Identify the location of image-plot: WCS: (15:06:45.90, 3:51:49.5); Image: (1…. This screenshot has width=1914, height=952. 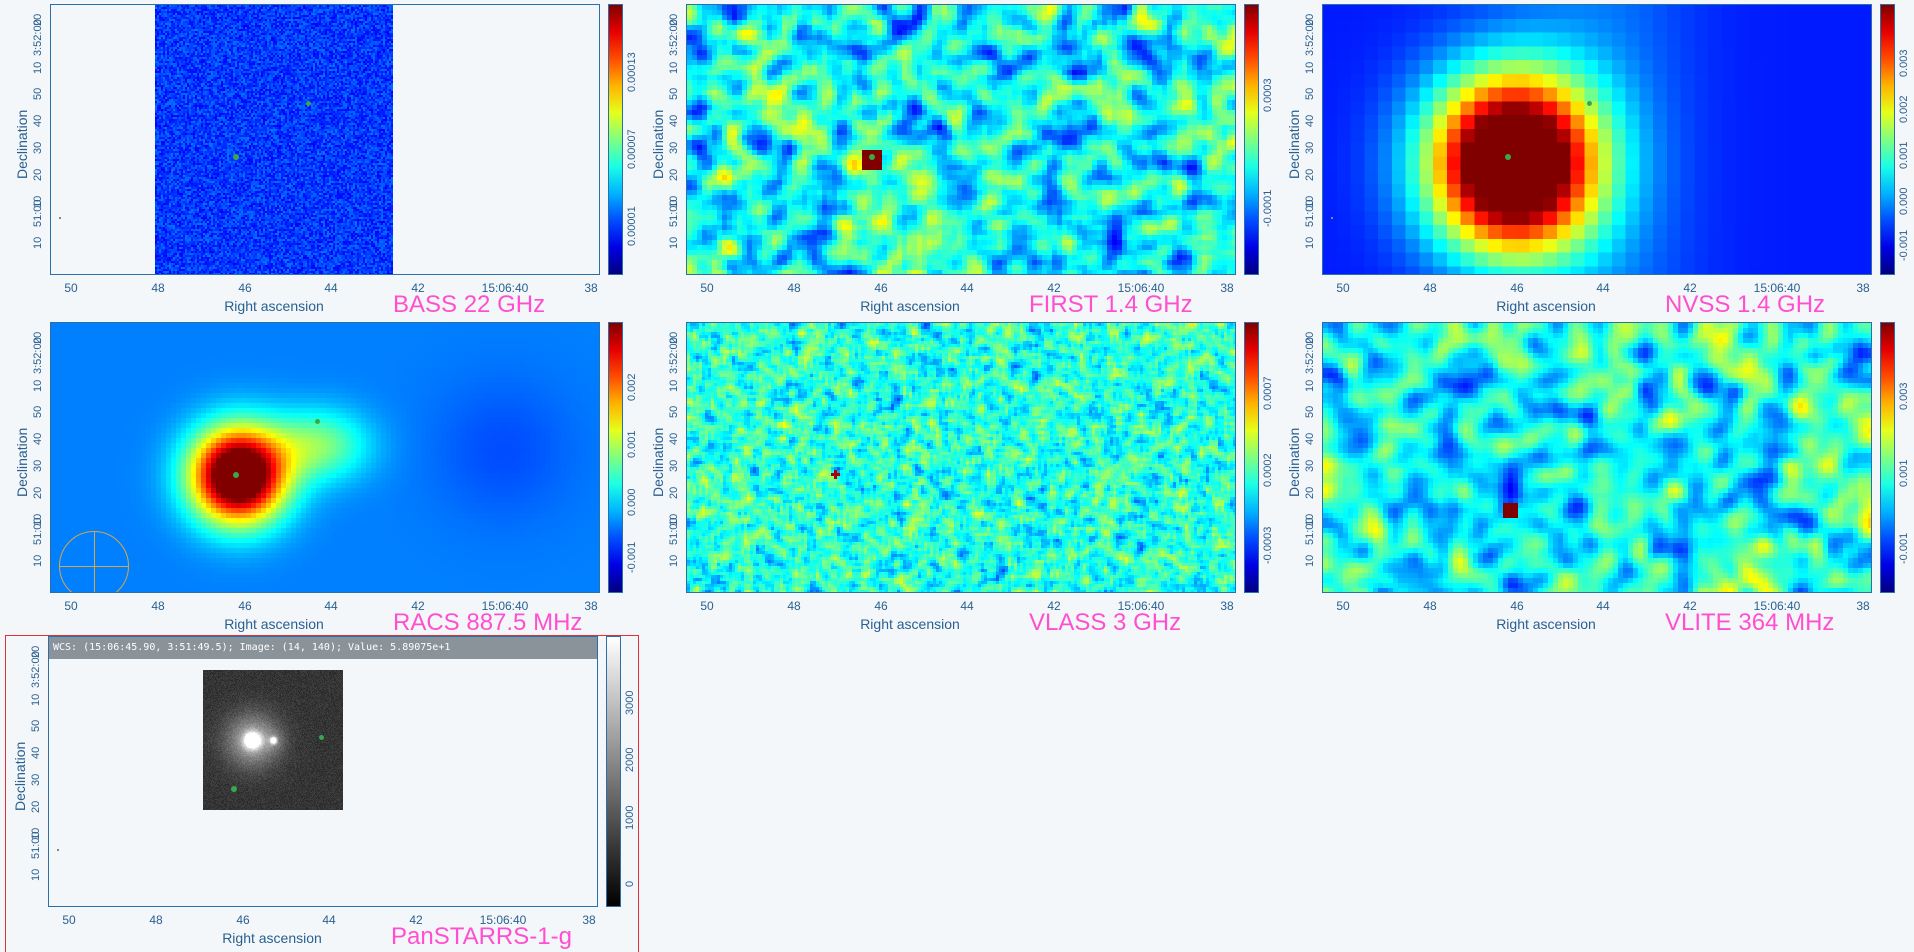
(323, 771).